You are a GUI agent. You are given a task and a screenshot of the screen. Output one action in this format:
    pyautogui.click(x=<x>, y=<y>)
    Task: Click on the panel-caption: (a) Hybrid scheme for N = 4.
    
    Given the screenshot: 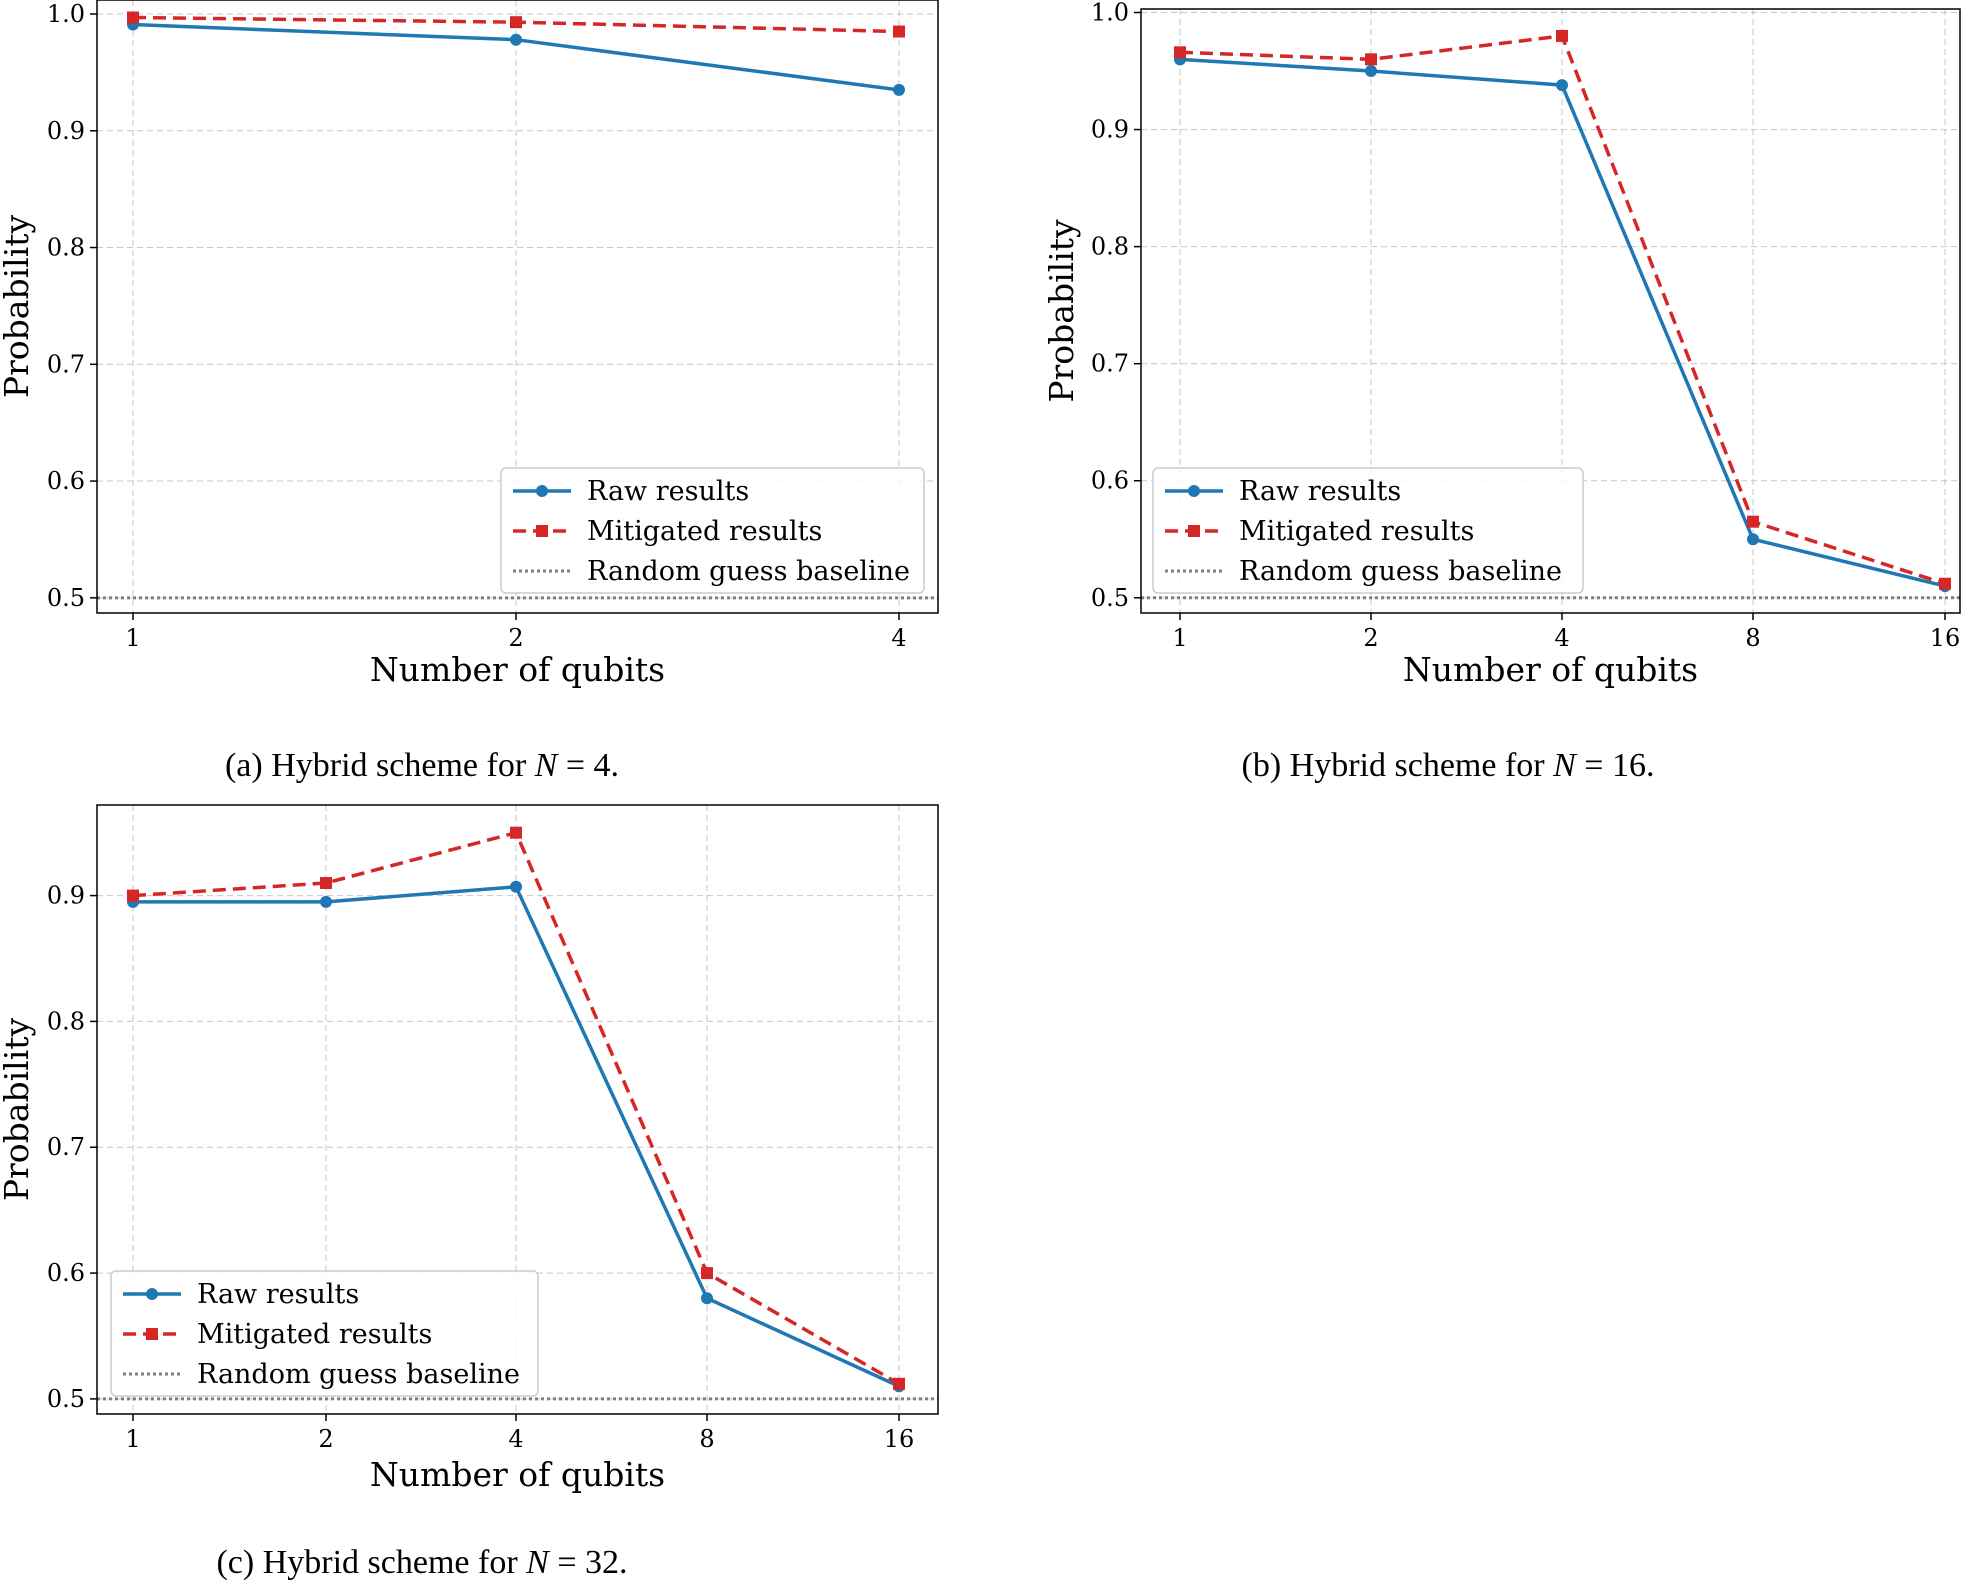 What is the action you would take?
    pyautogui.click(x=422, y=765)
    